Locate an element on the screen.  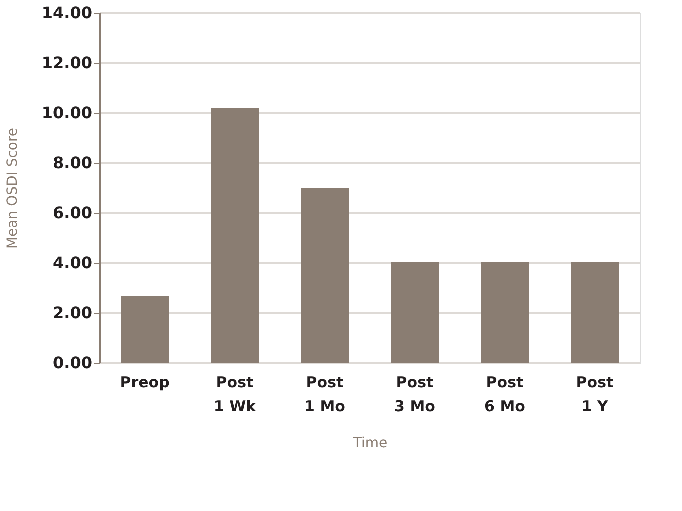
x-tick-label: Post 1 Y is located at coordinates (595, 395).